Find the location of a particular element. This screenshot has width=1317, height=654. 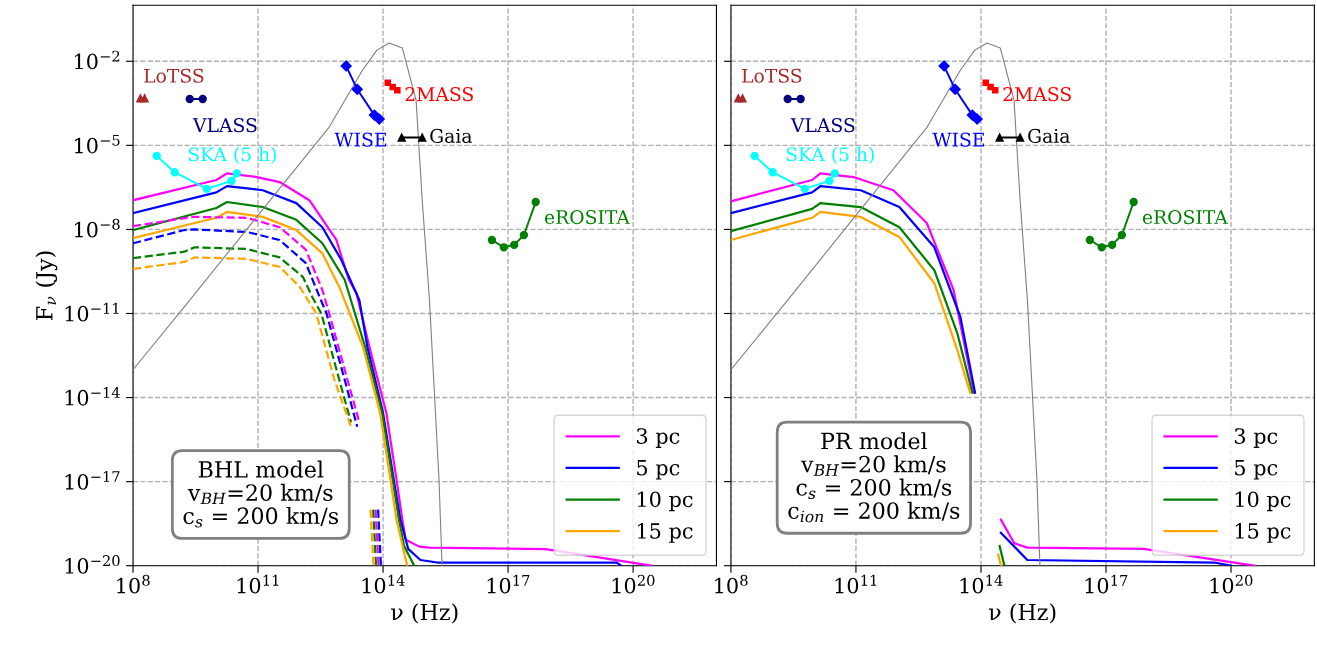

y-tick-label: 10$^{−8}$ is located at coordinates (97, 228).